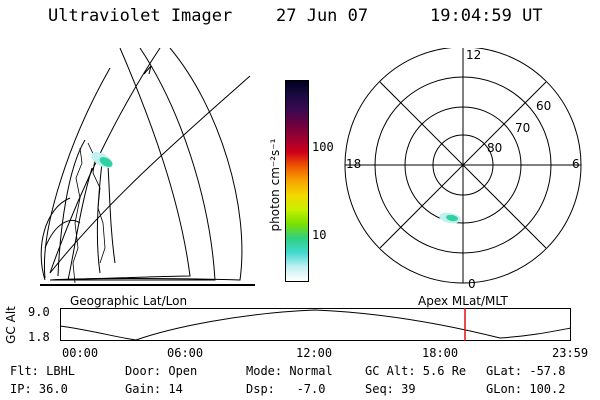  What do you see at coordinates (10, 325) in the screenshot?
I see `altitude-axis-title: GC Alt` at bounding box center [10, 325].